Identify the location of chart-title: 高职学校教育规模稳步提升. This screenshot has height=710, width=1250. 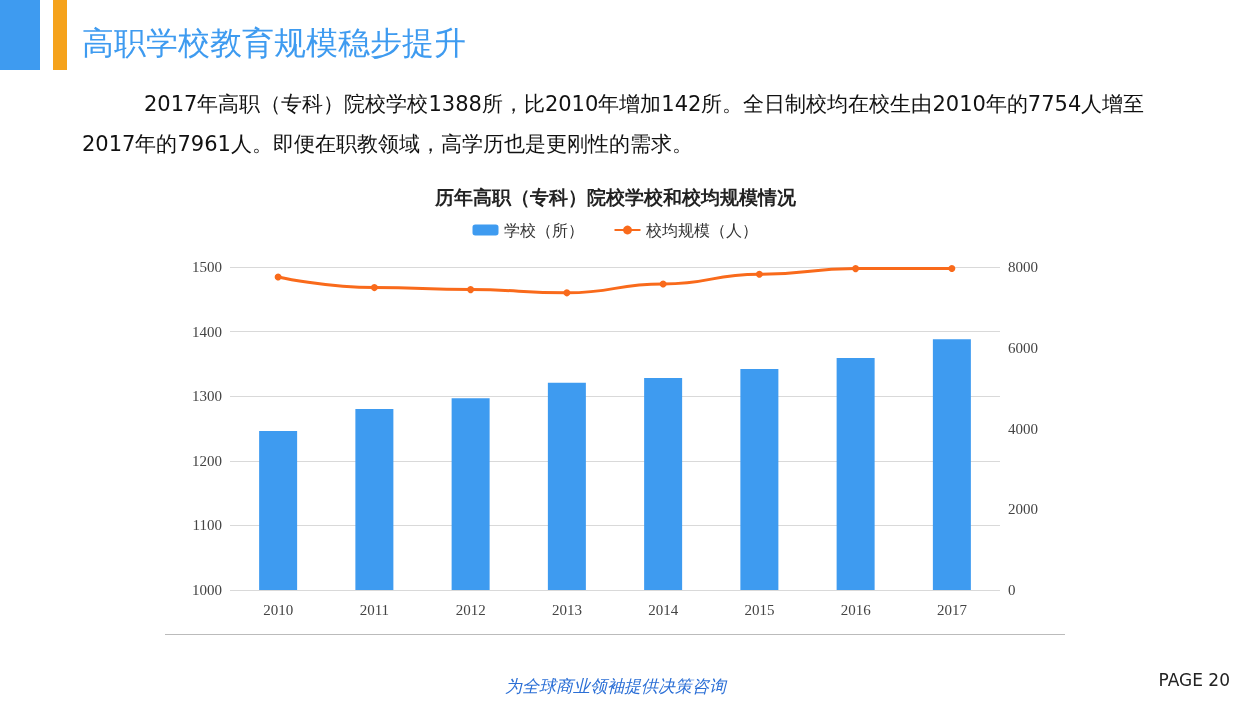
(274, 43).